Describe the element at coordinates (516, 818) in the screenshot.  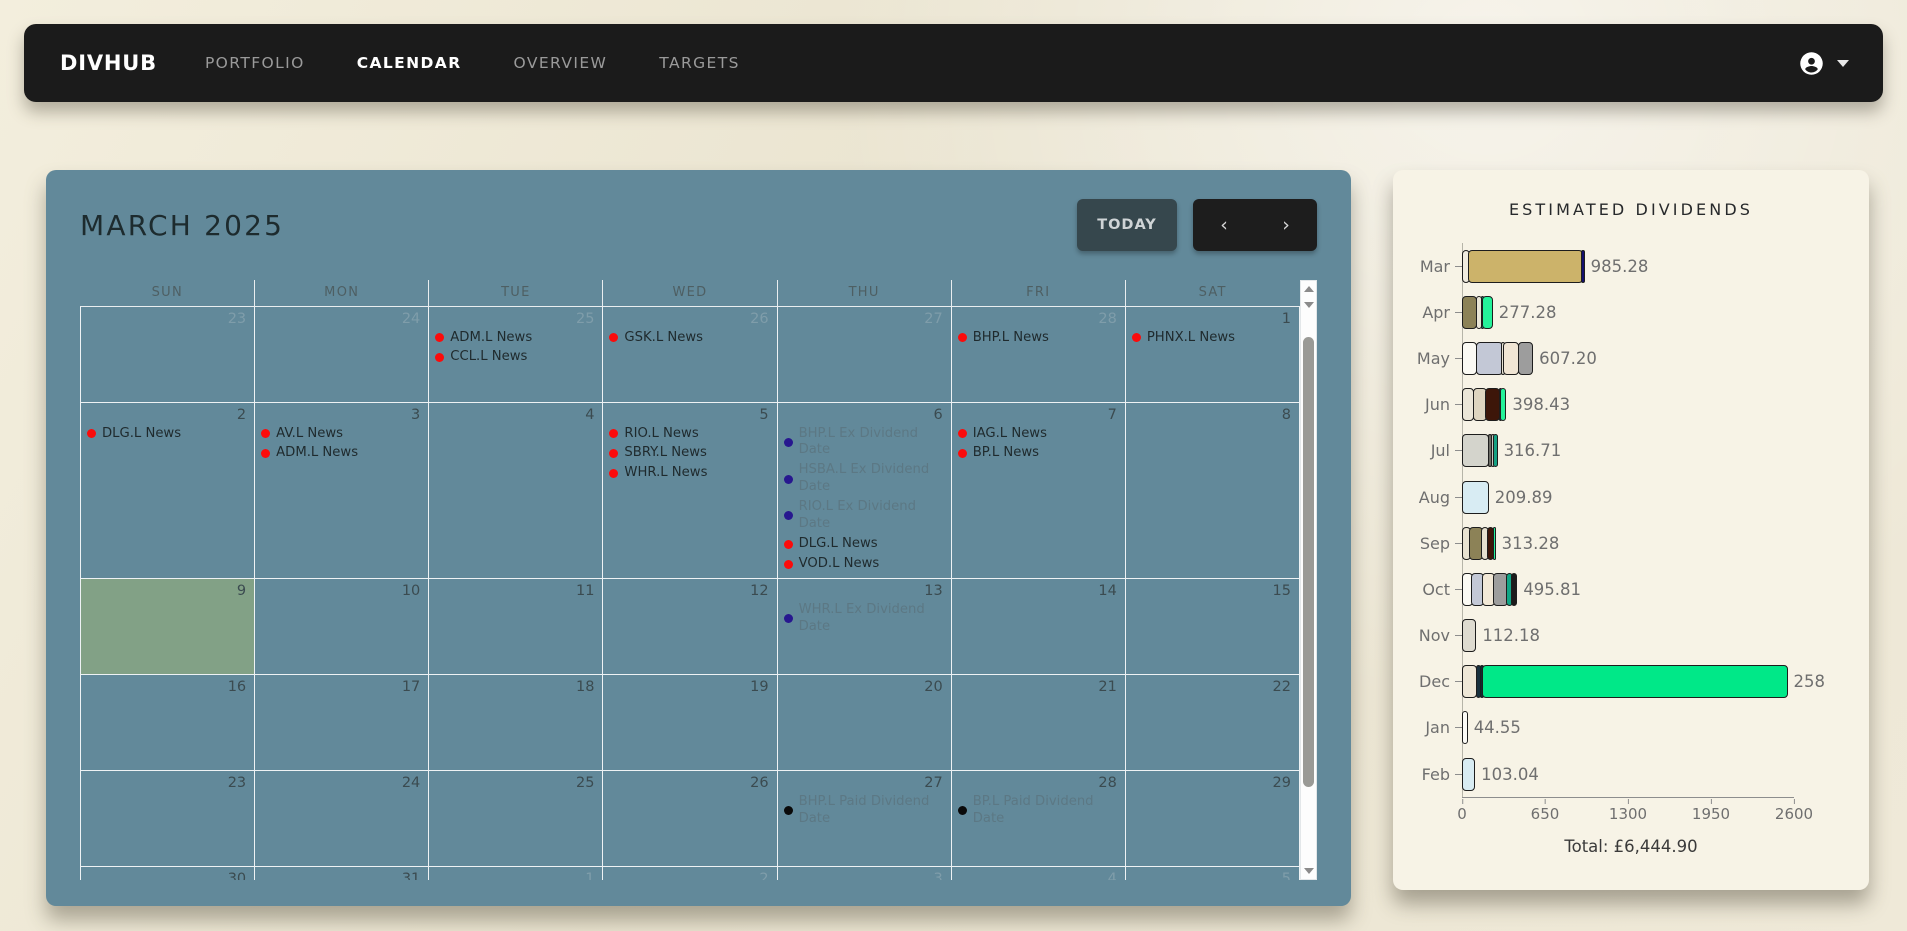
I see `calendar-day-cell: 25` at that location.